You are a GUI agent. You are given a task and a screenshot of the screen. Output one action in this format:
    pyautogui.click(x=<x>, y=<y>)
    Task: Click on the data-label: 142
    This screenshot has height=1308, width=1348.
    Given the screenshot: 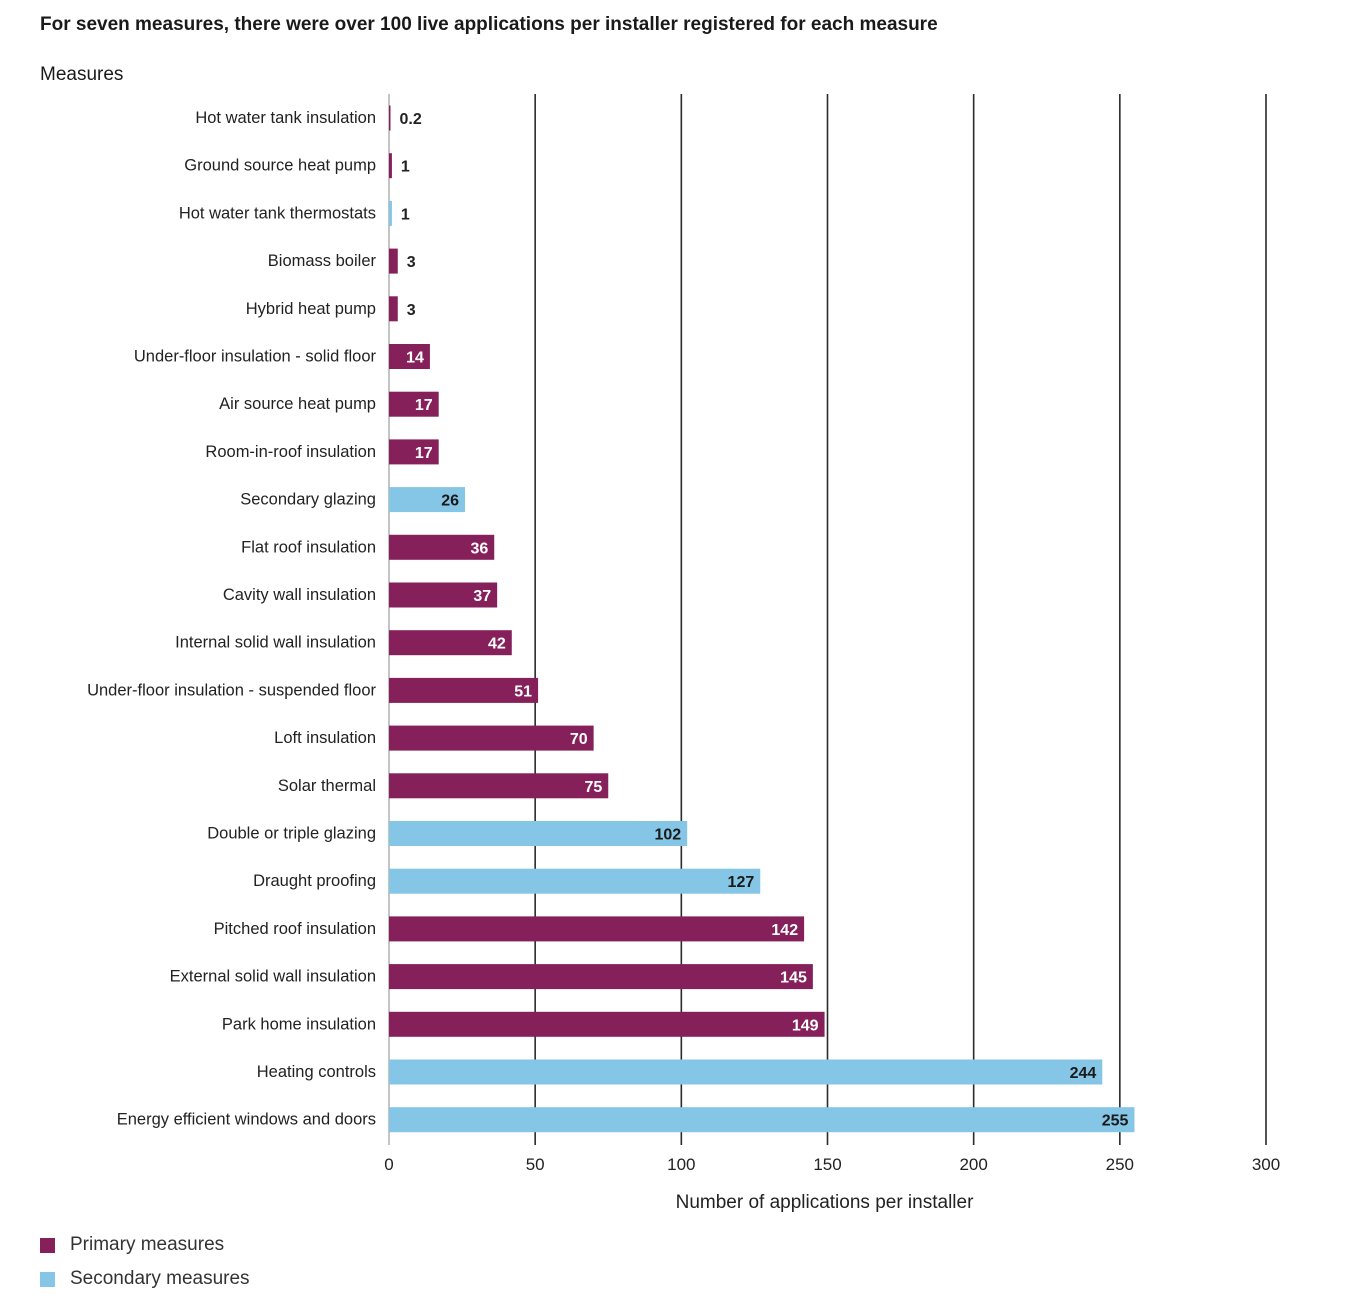 What is the action you would take?
    pyautogui.click(x=784, y=930)
    